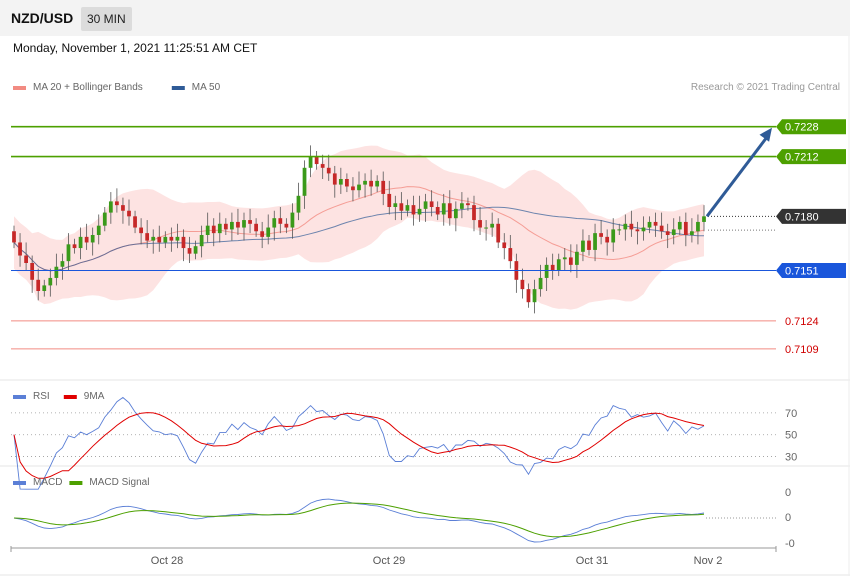 The image size is (850, 576). What do you see at coordinates (811, 216) in the screenshot?
I see `current-price-tag-bg` at bounding box center [811, 216].